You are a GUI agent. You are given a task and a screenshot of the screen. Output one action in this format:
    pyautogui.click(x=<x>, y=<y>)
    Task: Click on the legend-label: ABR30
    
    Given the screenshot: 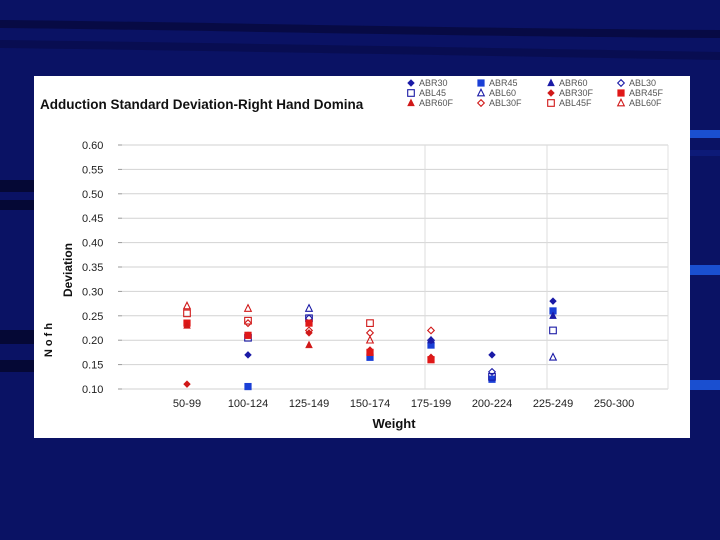 What is the action you would take?
    pyautogui.click(x=433, y=83)
    